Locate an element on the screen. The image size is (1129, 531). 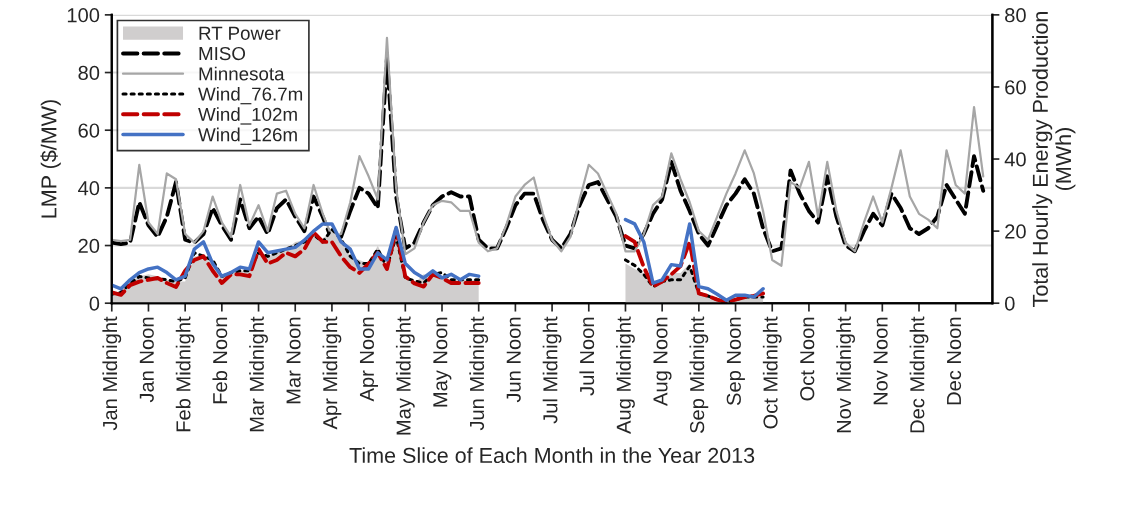
x-tick-label: Jul Midnight is located at coordinates (552, 370).